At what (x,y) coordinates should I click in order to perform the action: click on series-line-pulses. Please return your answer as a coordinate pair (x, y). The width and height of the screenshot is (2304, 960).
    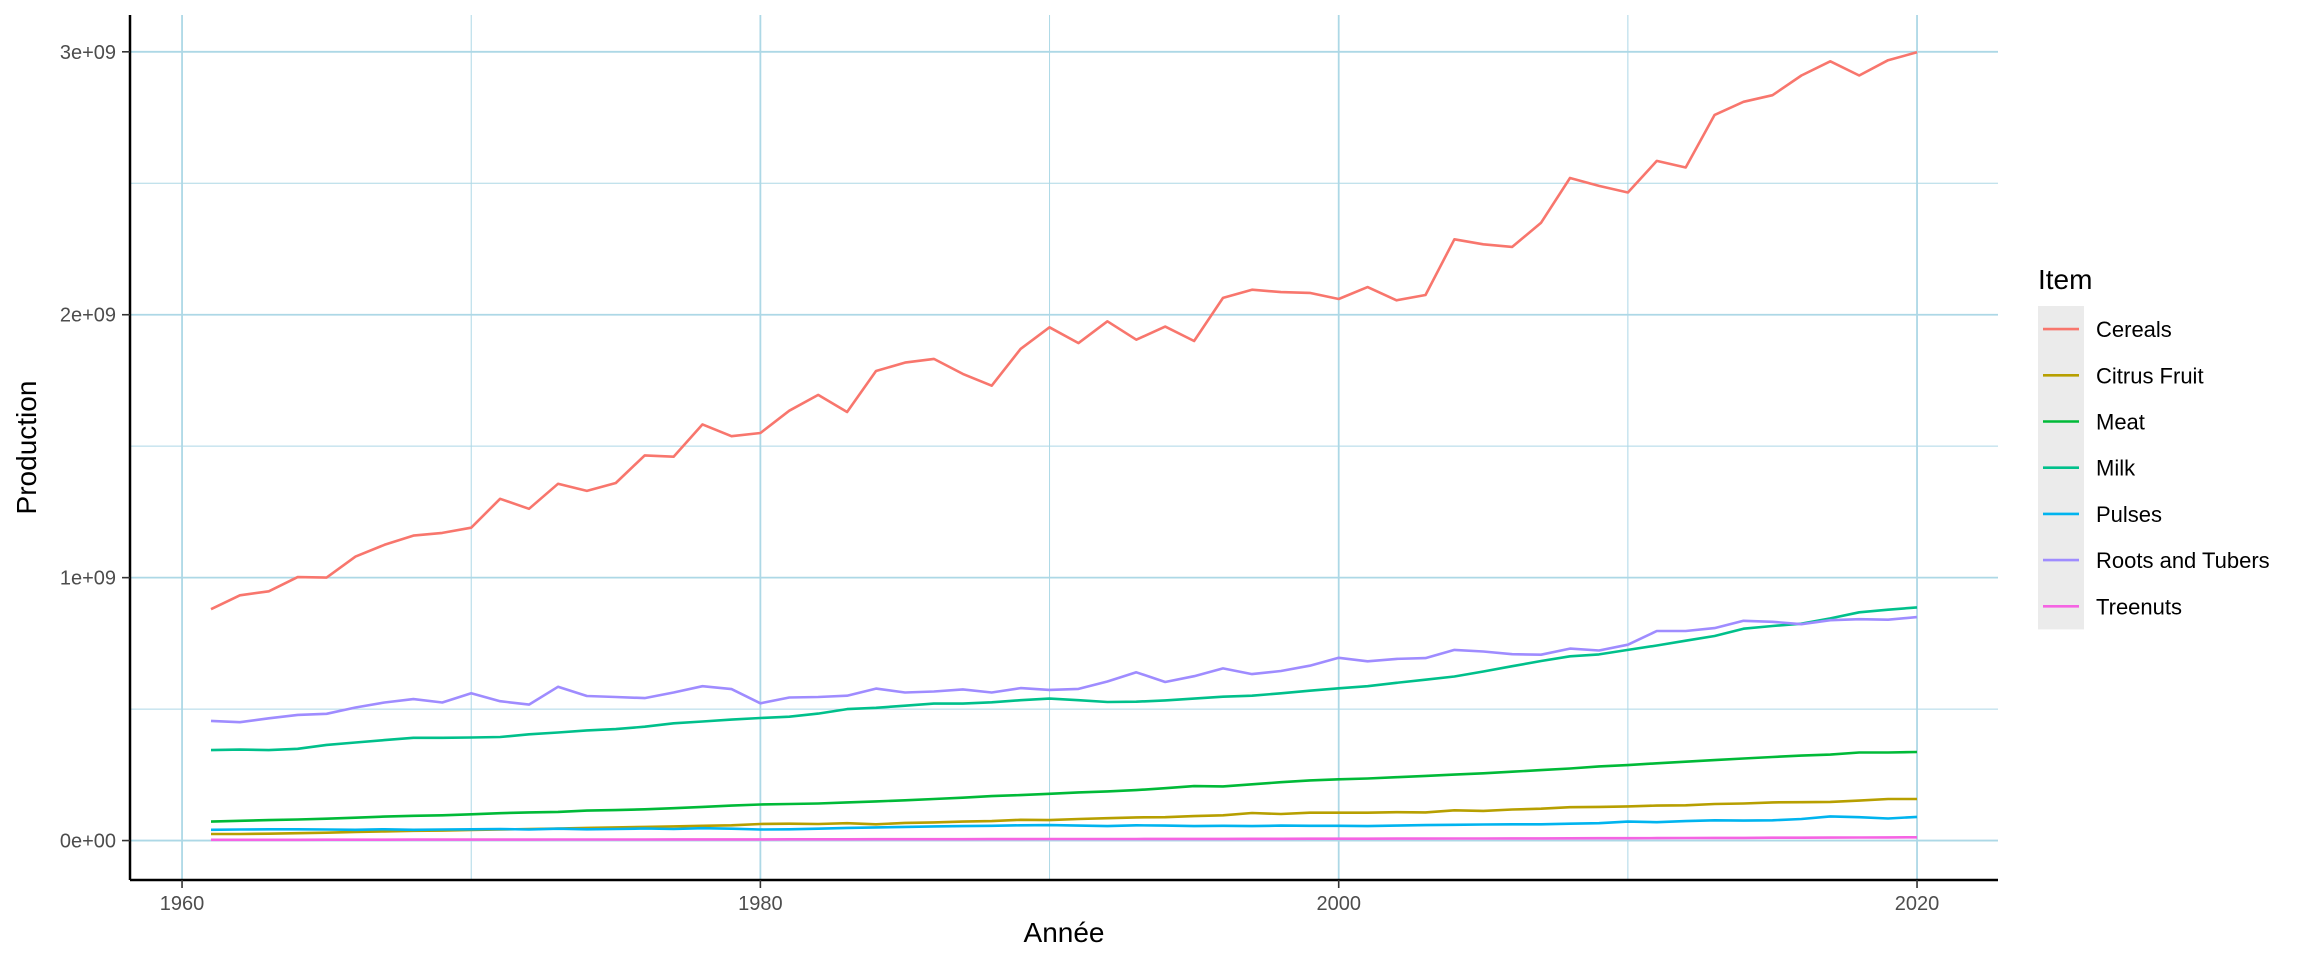
    Looking at the image, I should click on (1064, 823).